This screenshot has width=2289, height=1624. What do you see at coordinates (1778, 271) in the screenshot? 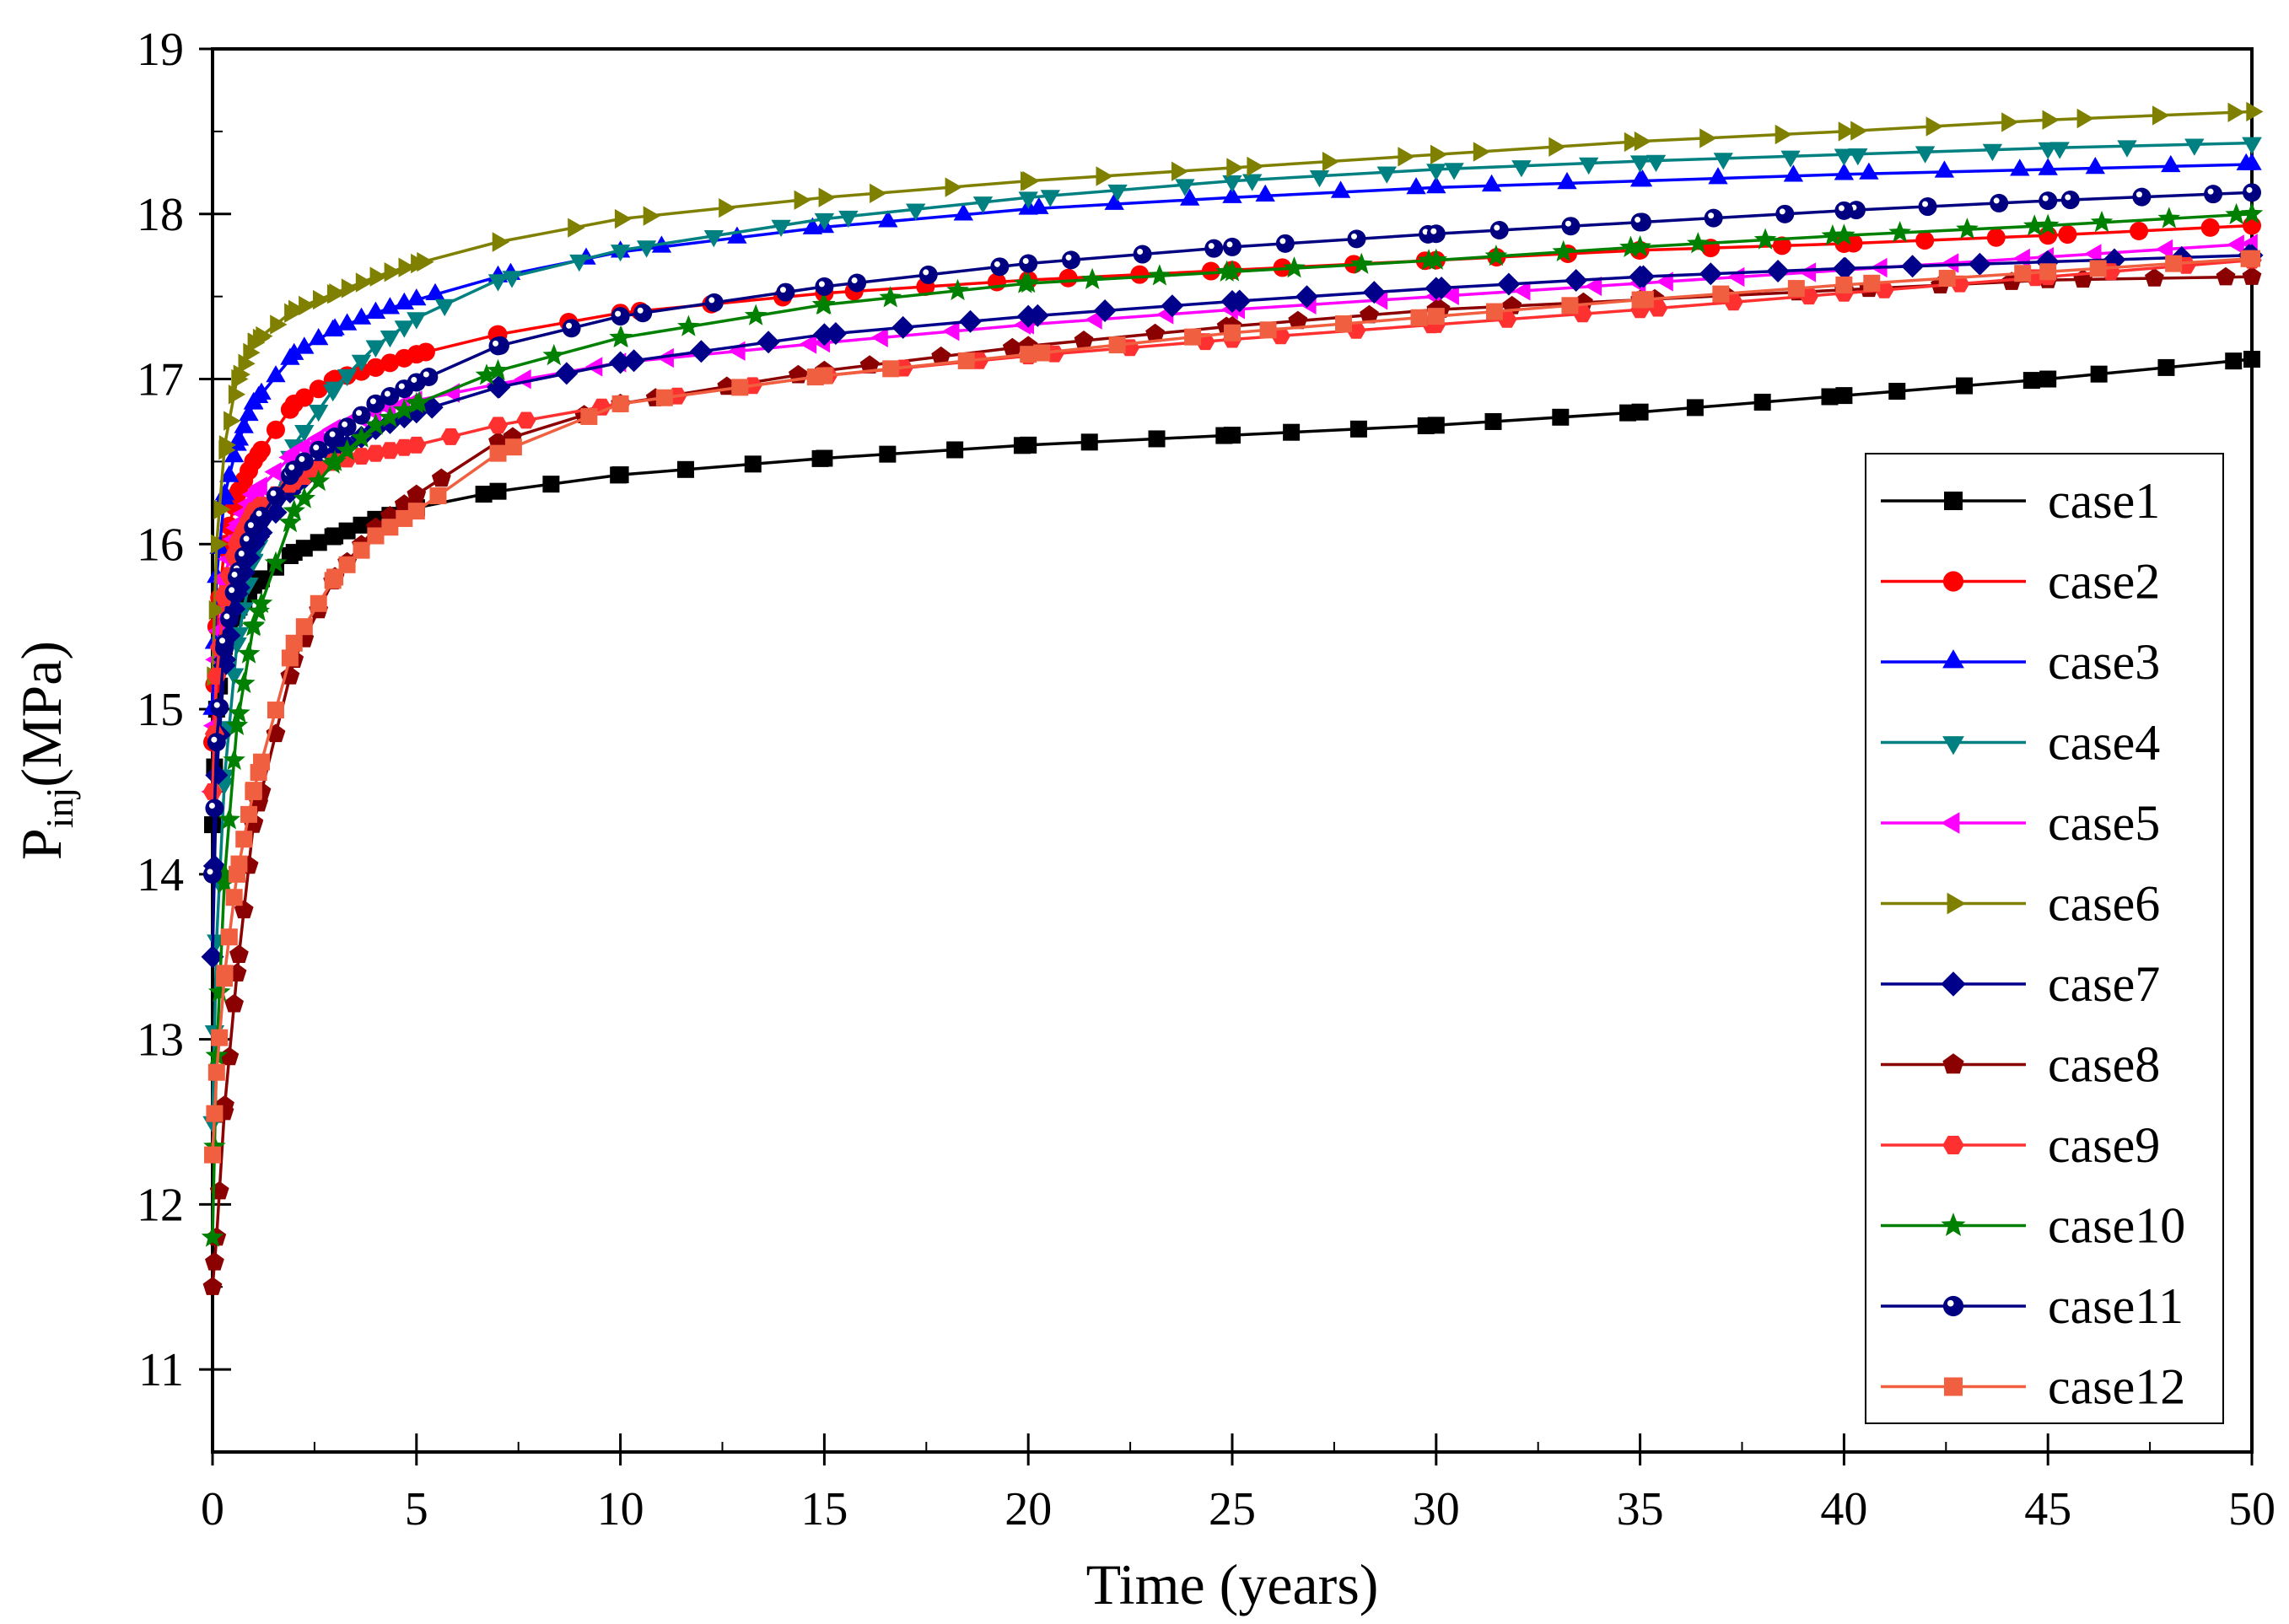
I see `data-point-case7` at bounding box center [1778, 271].